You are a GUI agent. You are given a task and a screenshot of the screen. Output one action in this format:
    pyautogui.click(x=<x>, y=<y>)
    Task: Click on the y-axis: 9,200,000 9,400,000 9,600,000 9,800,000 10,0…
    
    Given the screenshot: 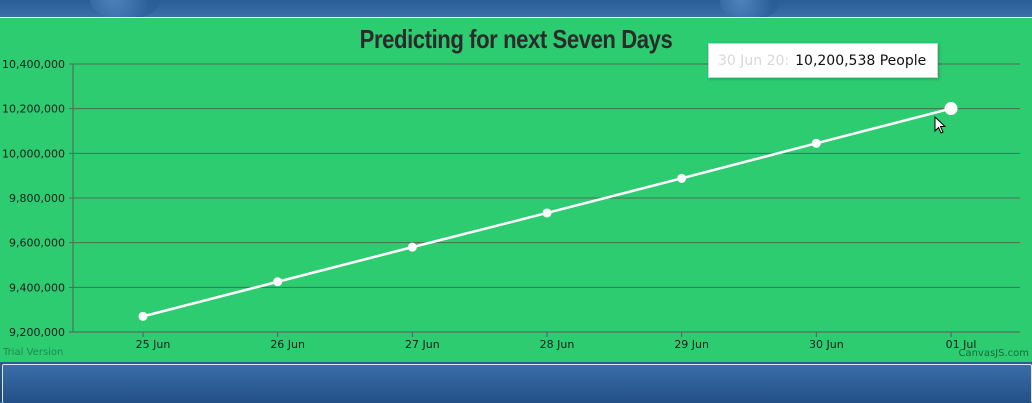 What is the action you would take?
    pyautogui.click(x=33, y=198)
    